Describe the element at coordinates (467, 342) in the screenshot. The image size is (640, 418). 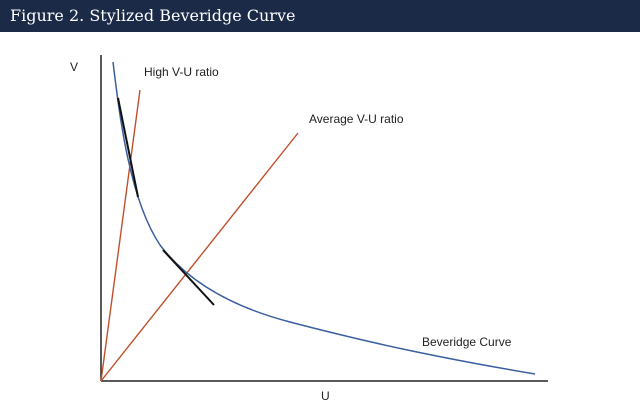
I see `curve-label: Beveridge Curve` at that location.